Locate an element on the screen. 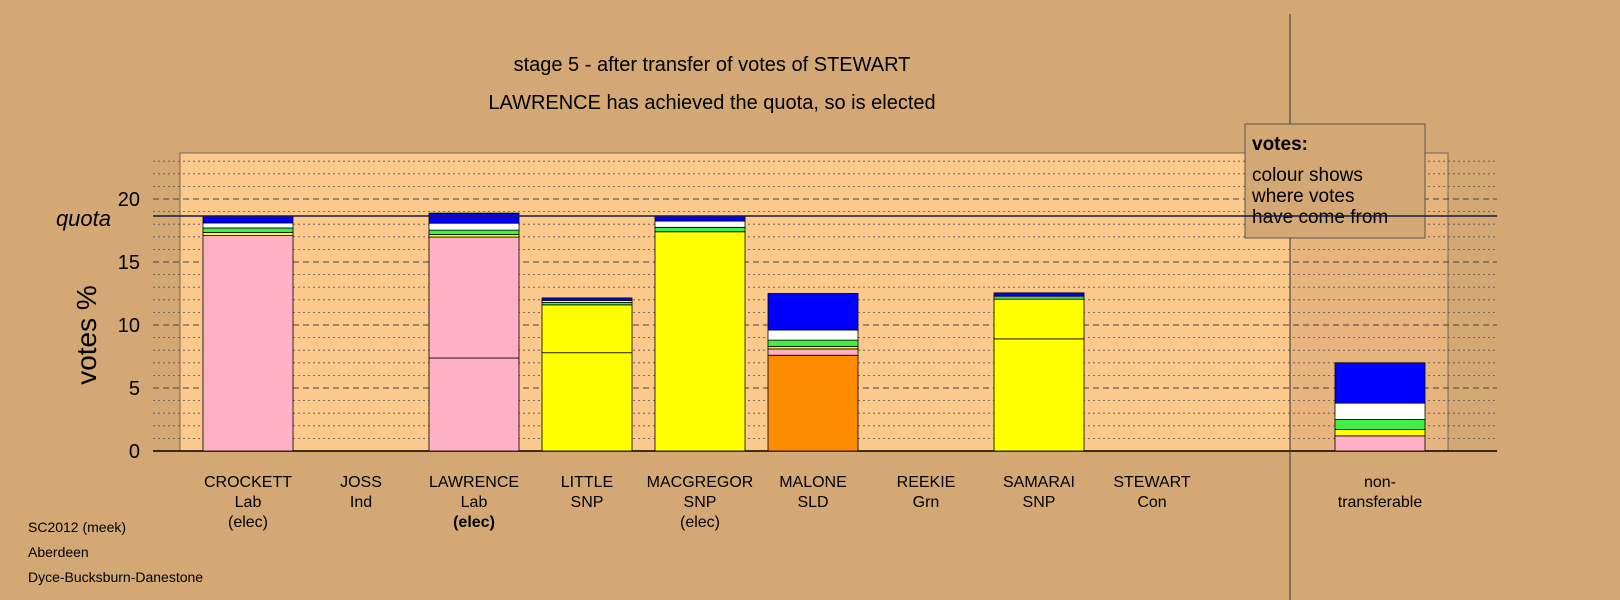  category-label: CROCKETT is located at coordinates (248, 482).